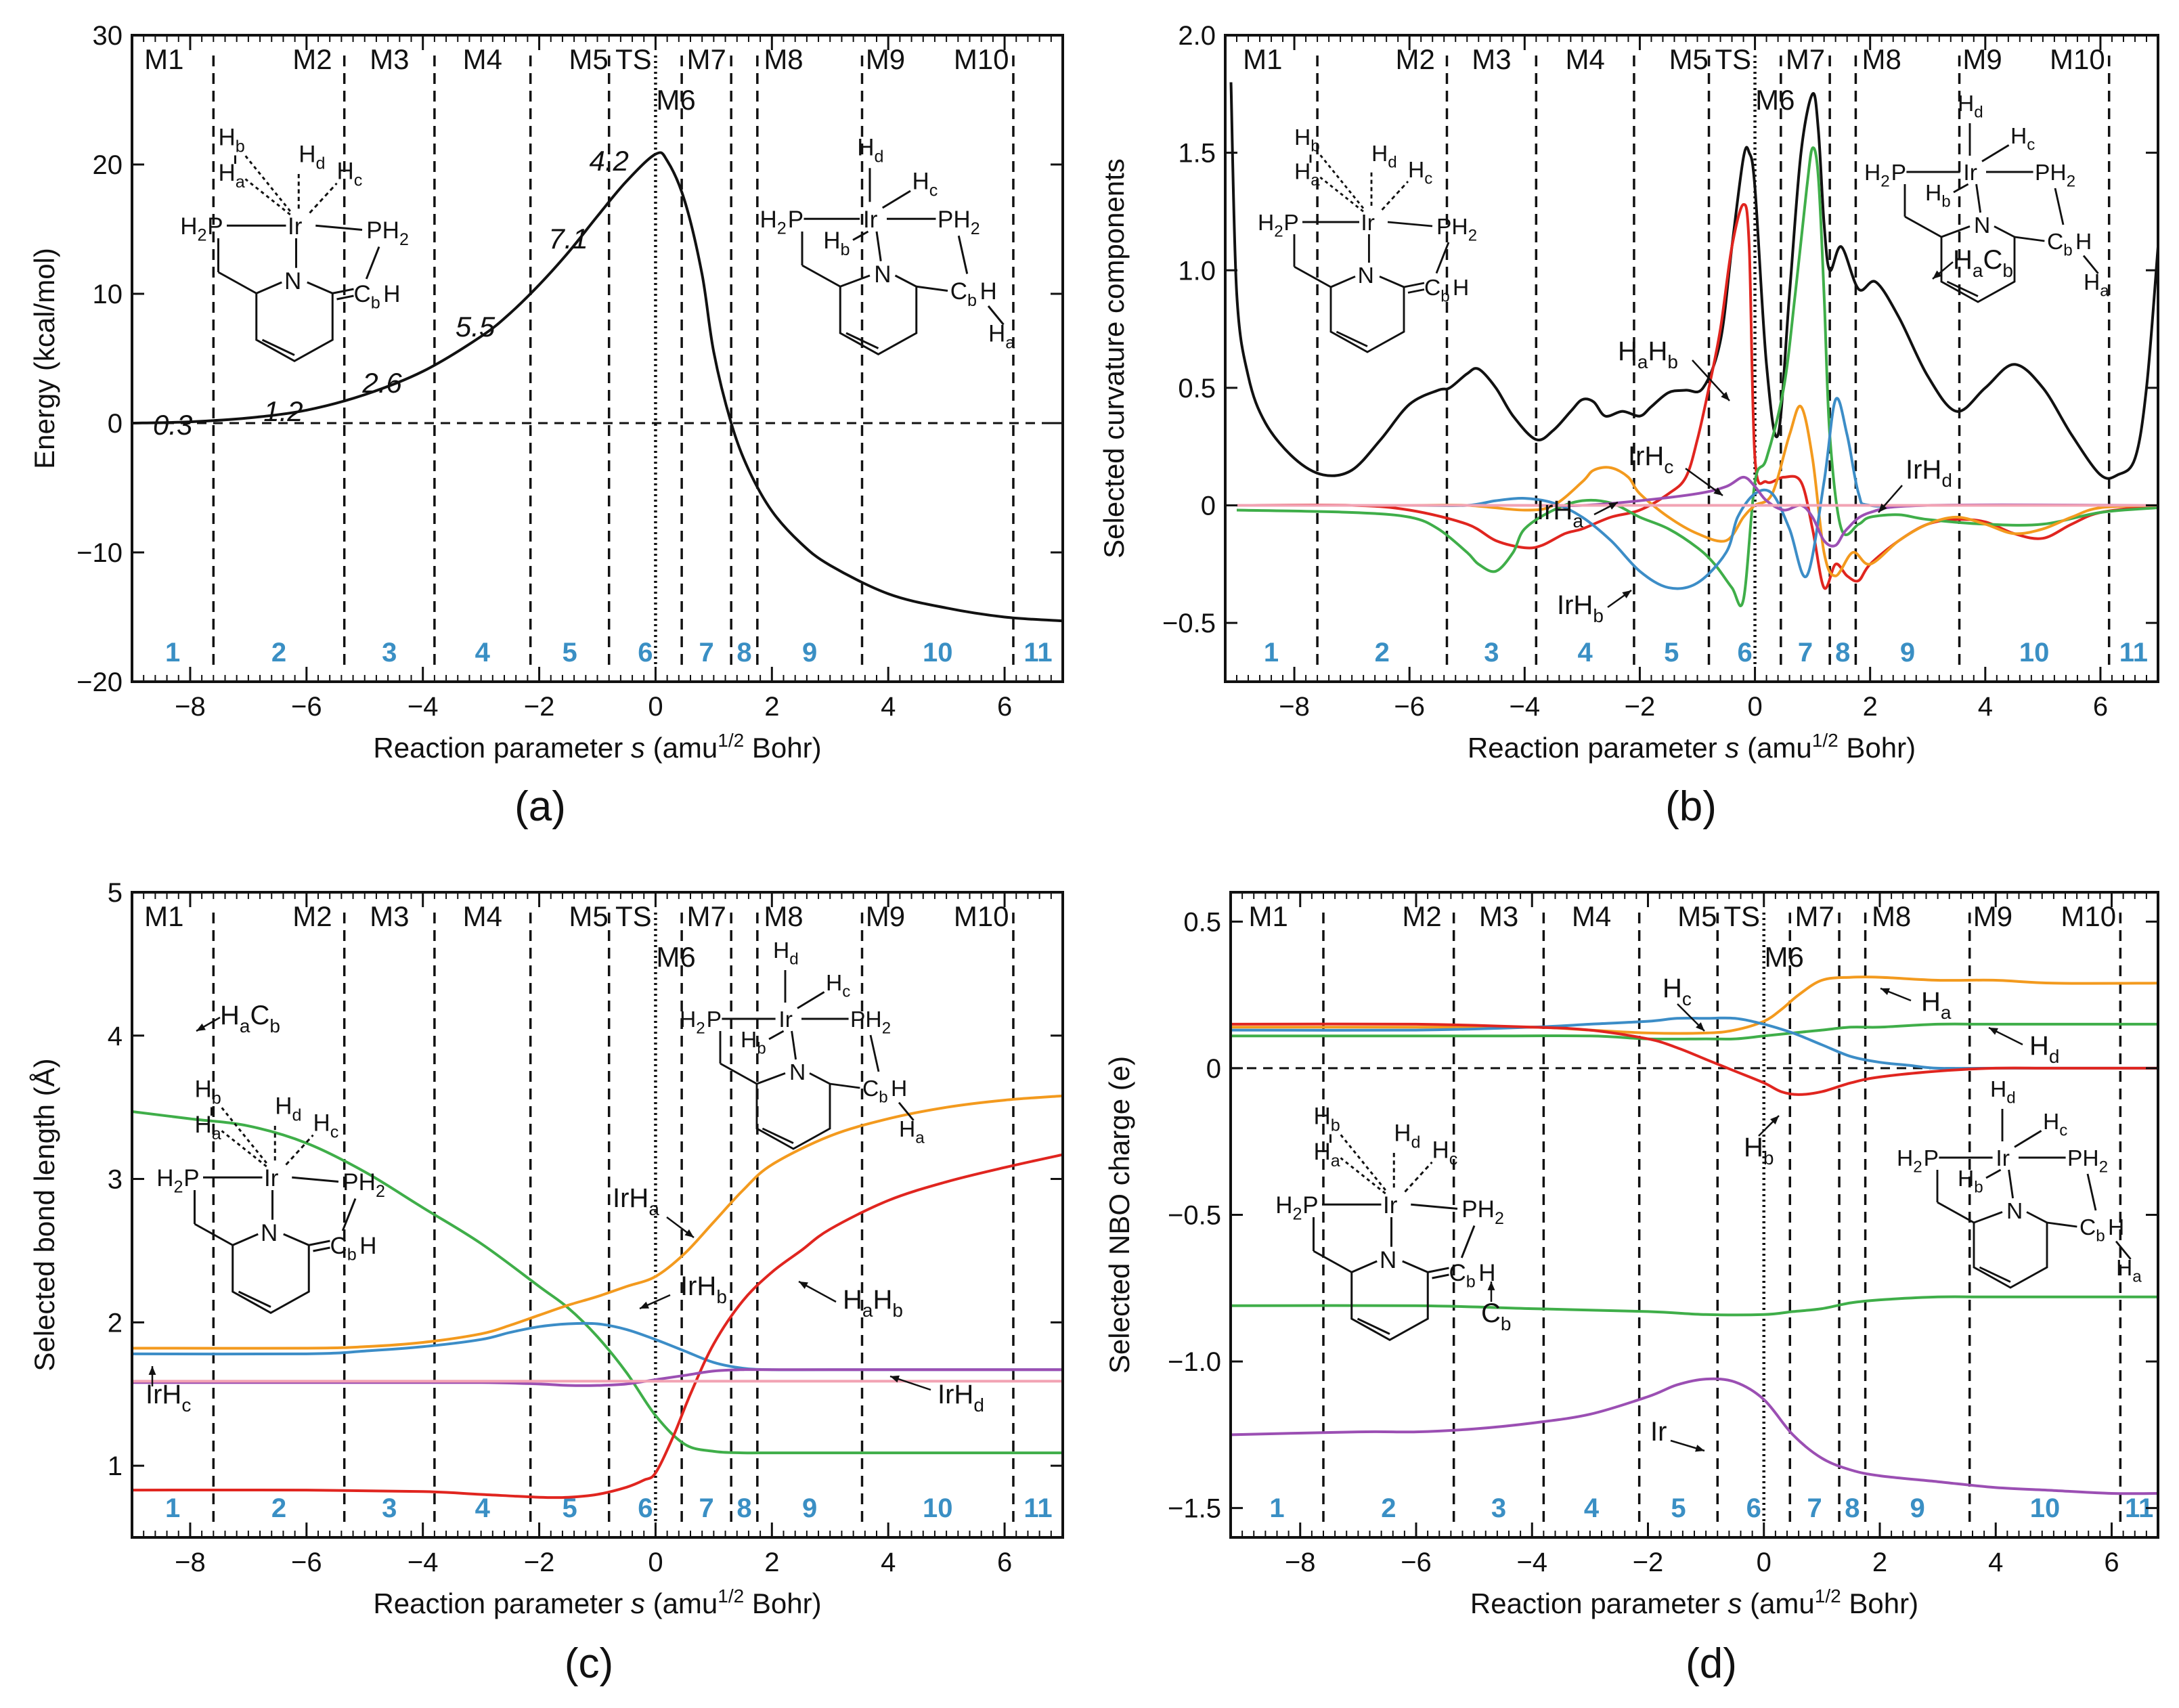  What do you see at coordinates (1560, 513) in the screenshot?
I see `label-irha: IrHa` at bounding box center [1560, 513].